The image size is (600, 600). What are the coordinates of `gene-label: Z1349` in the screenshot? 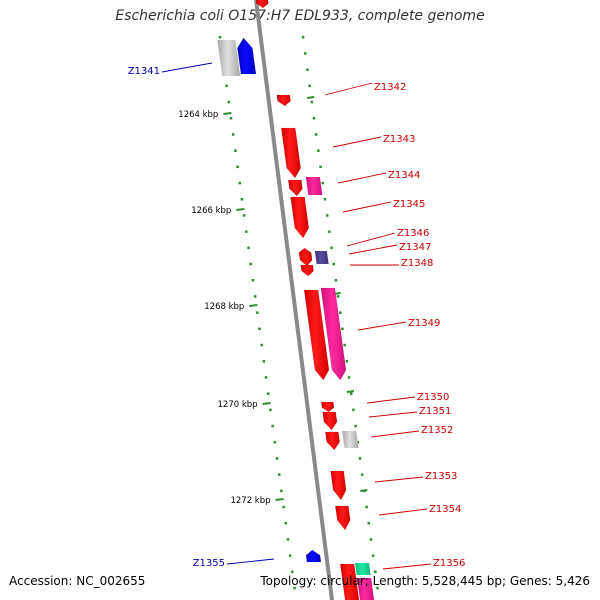 It's located at (424, 323).